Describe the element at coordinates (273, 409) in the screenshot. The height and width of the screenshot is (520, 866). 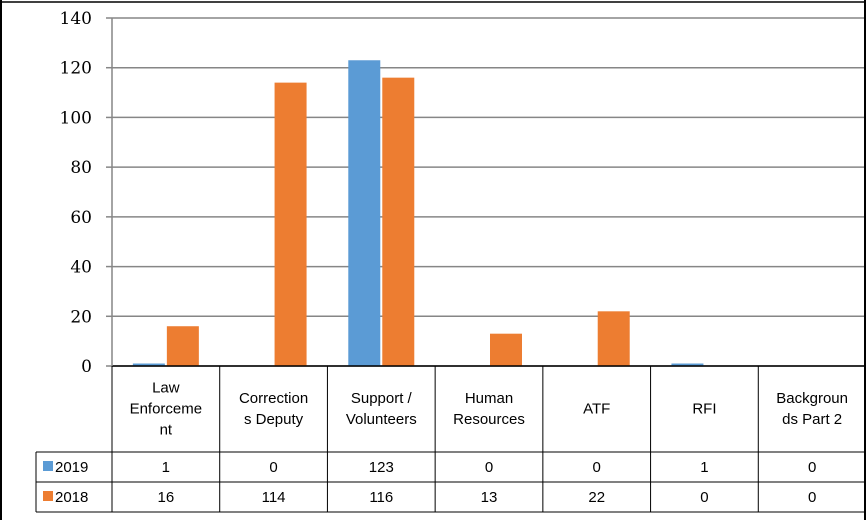
I see `category-label: Correction s Deputy` at that location.